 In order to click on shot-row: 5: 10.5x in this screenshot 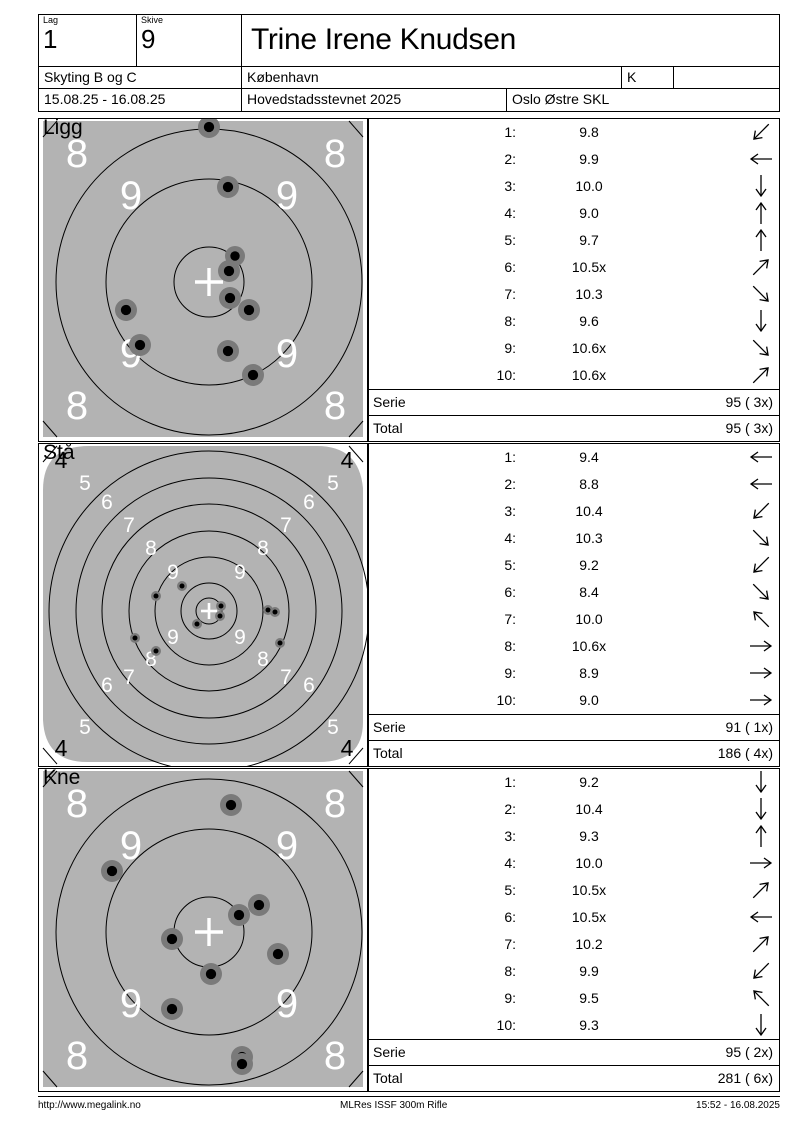, I will do `click(574, 890)`.